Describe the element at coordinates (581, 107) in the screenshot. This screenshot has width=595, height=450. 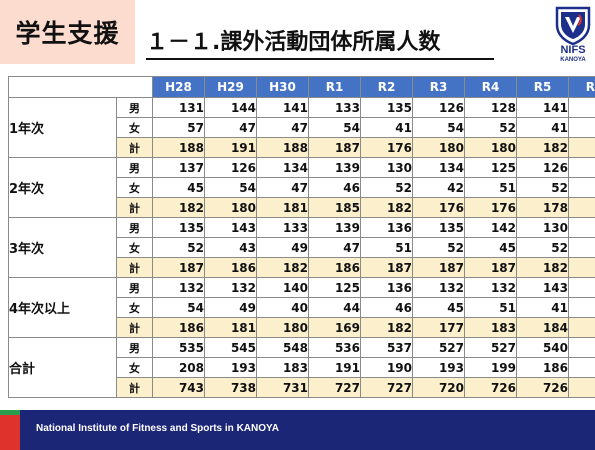
I see `value-cell: 127` at that location.